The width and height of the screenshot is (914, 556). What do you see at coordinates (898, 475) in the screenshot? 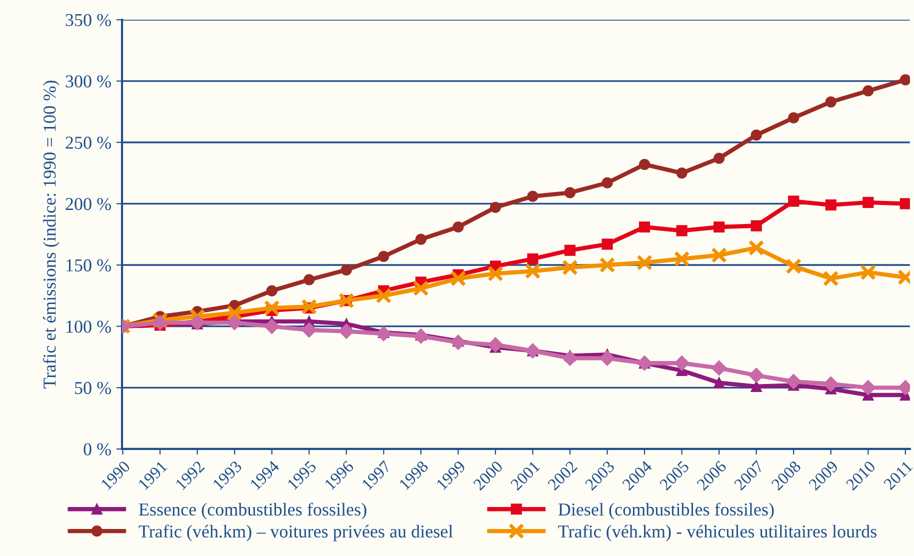
I see `x-tick-label: 2011` at bounding box center [898, 475].